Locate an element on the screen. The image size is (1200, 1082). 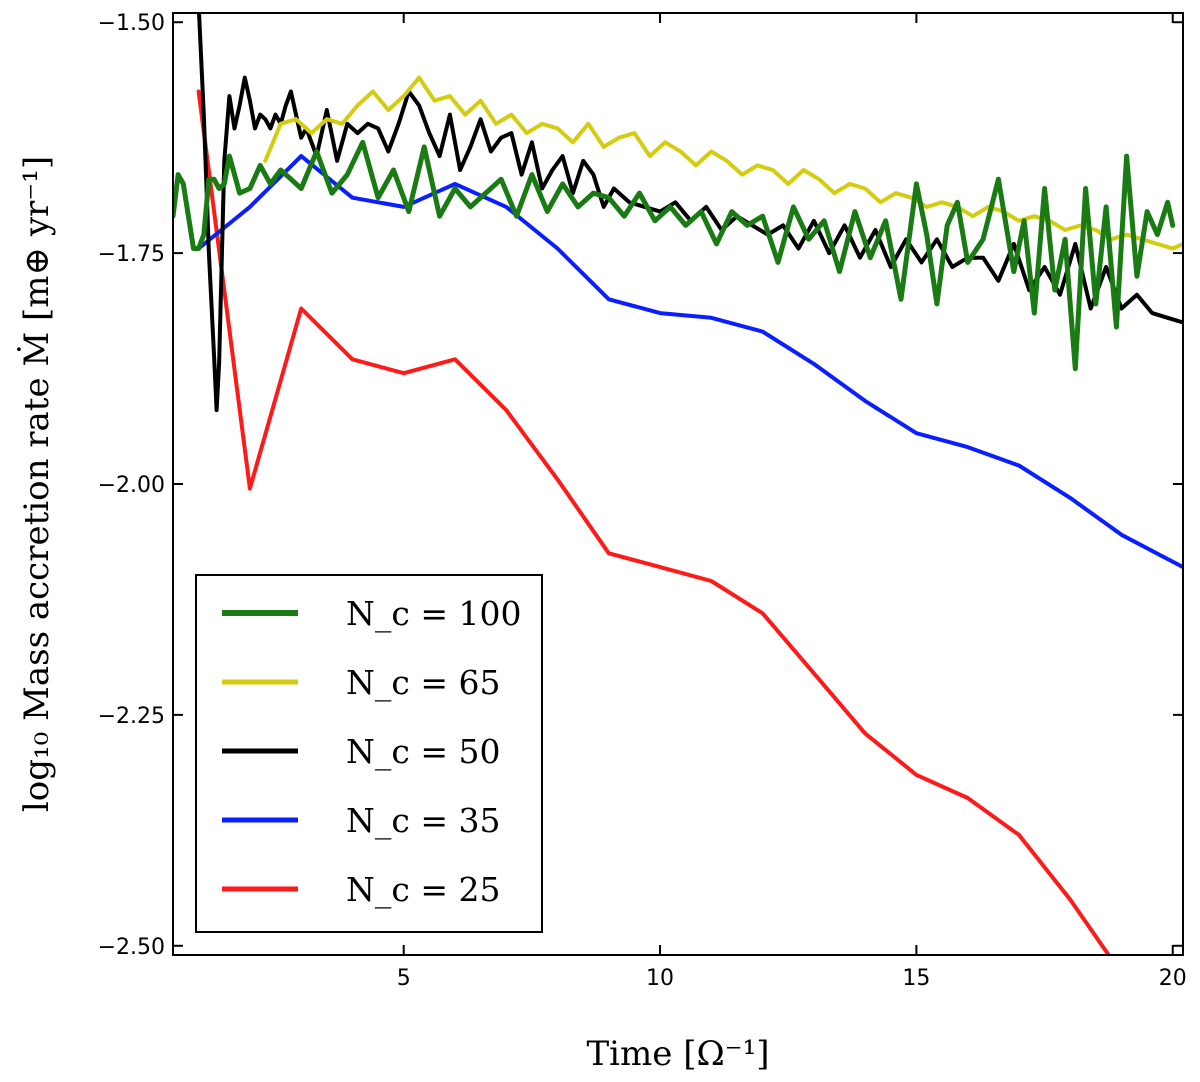
x-tick-label: 20 is located at coordinates (1173, 978).